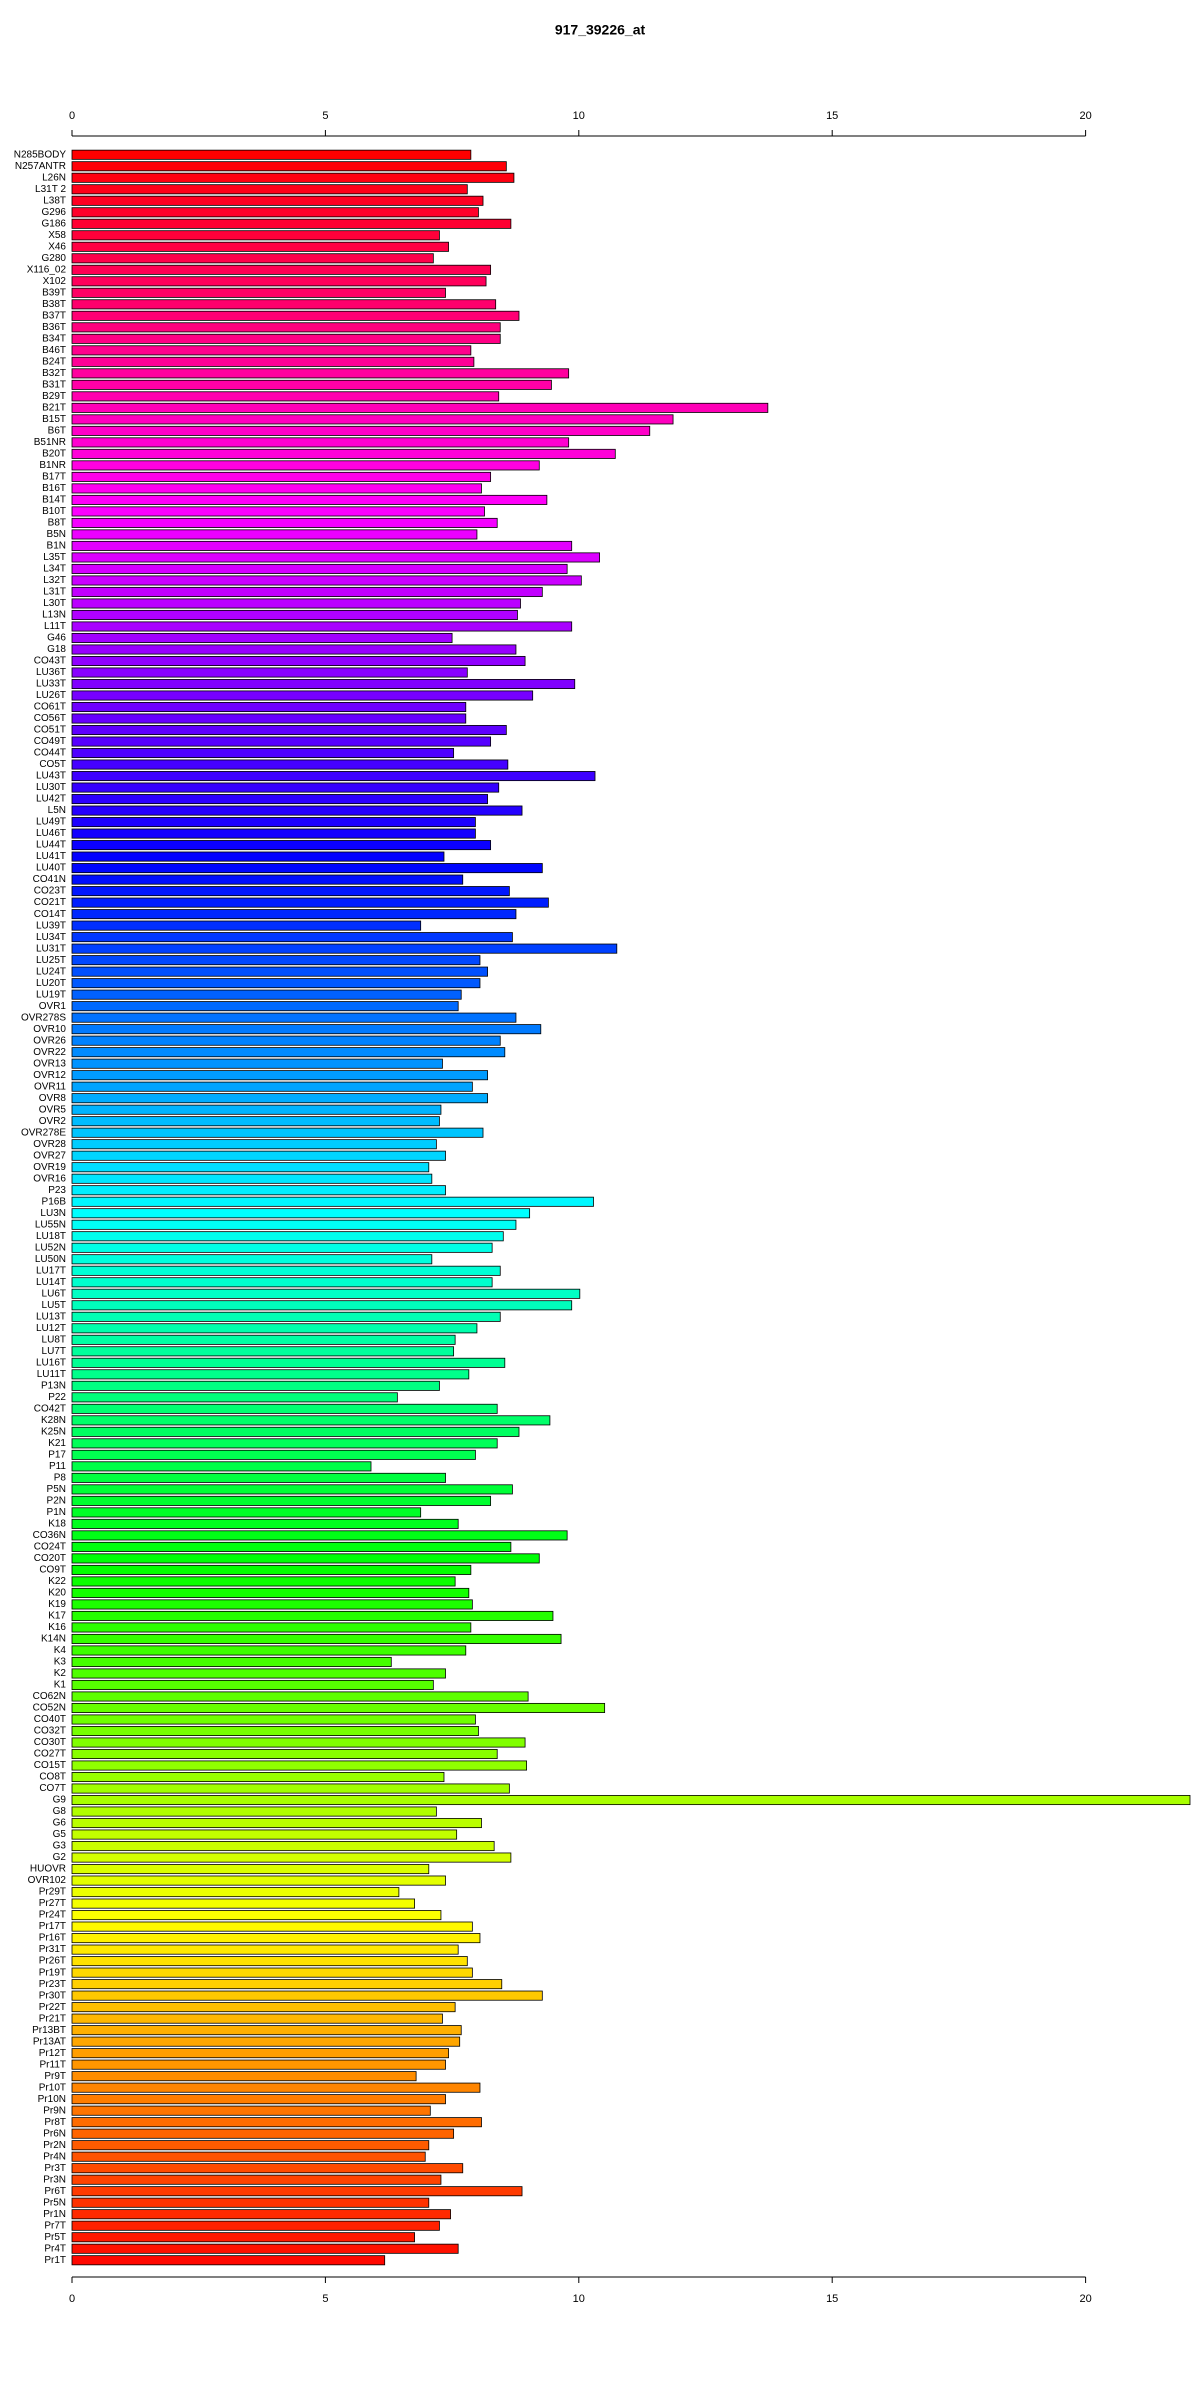 Image resolution: width=1200 pixels, height=2400 pixels. Describe the element at coordinates (55, 626) in the screenshot. I see `y-tick-label: L11T` at that location.